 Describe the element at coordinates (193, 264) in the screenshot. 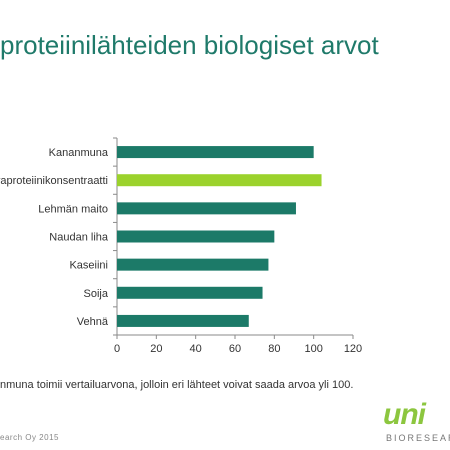

I see `bar-kaseiini` at that location.